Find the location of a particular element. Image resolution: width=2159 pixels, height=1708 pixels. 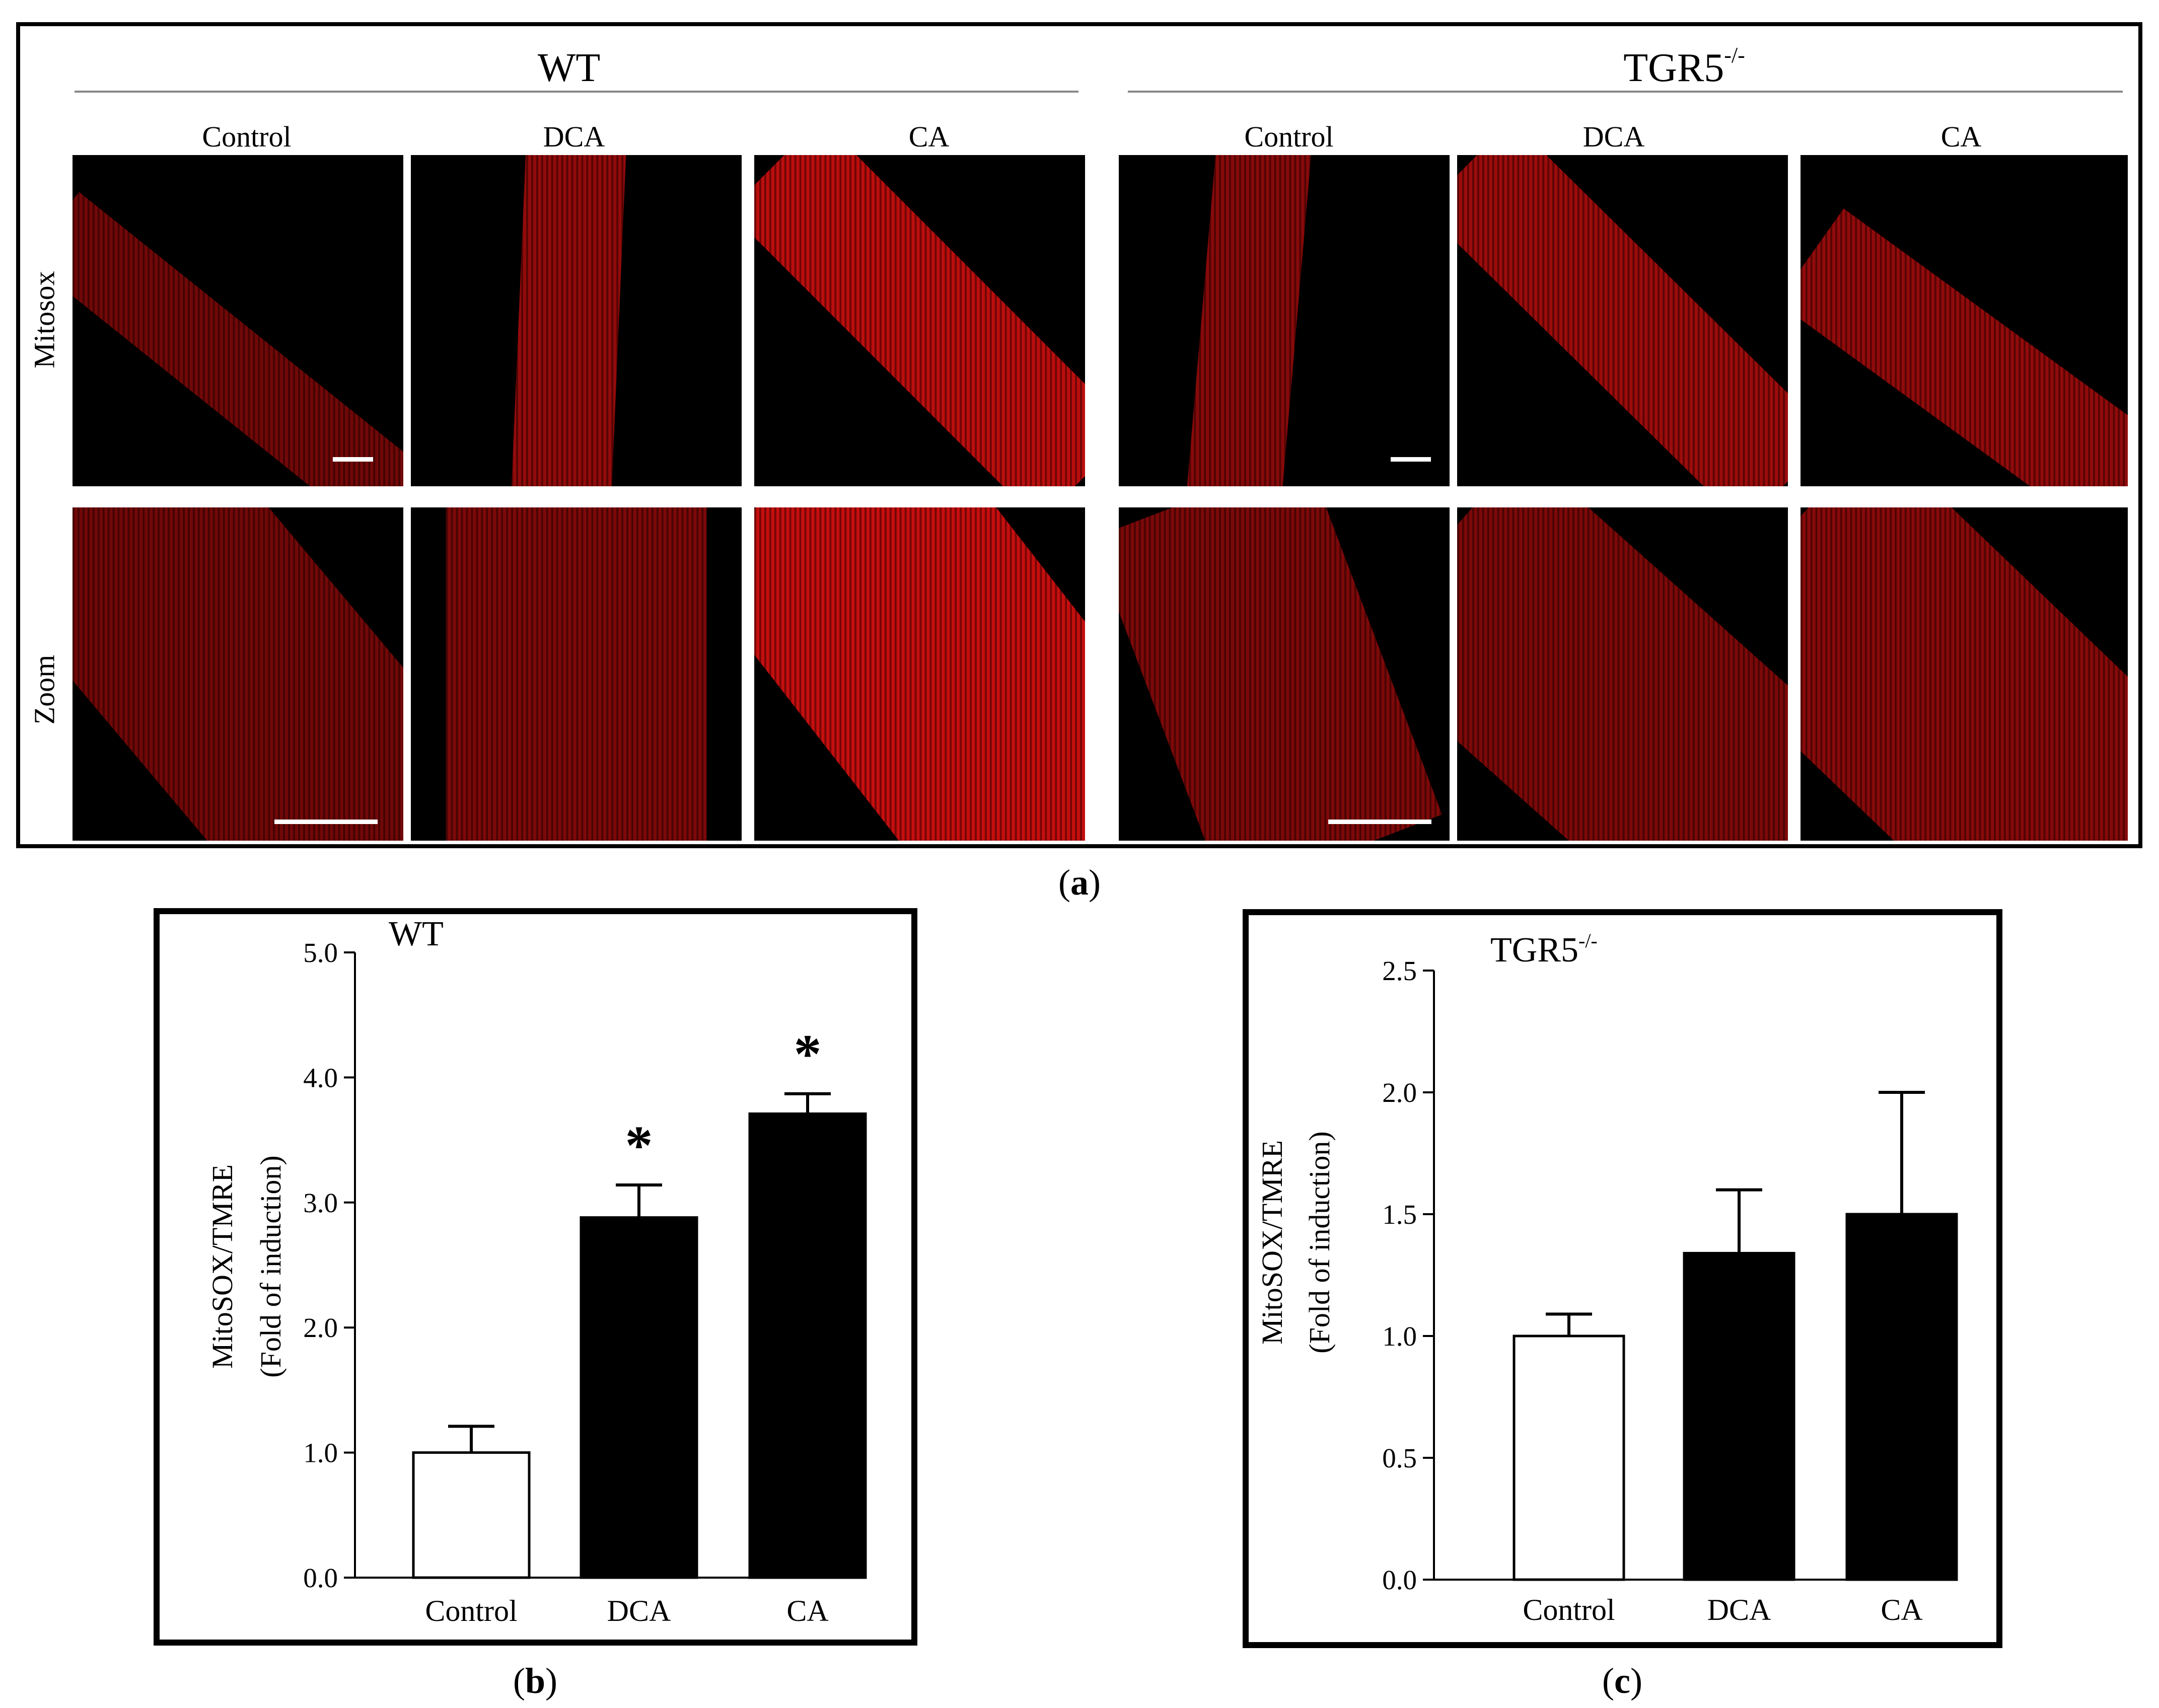

micrograph-mitosox-tgr5-control is located at coordinates (1284, 320).